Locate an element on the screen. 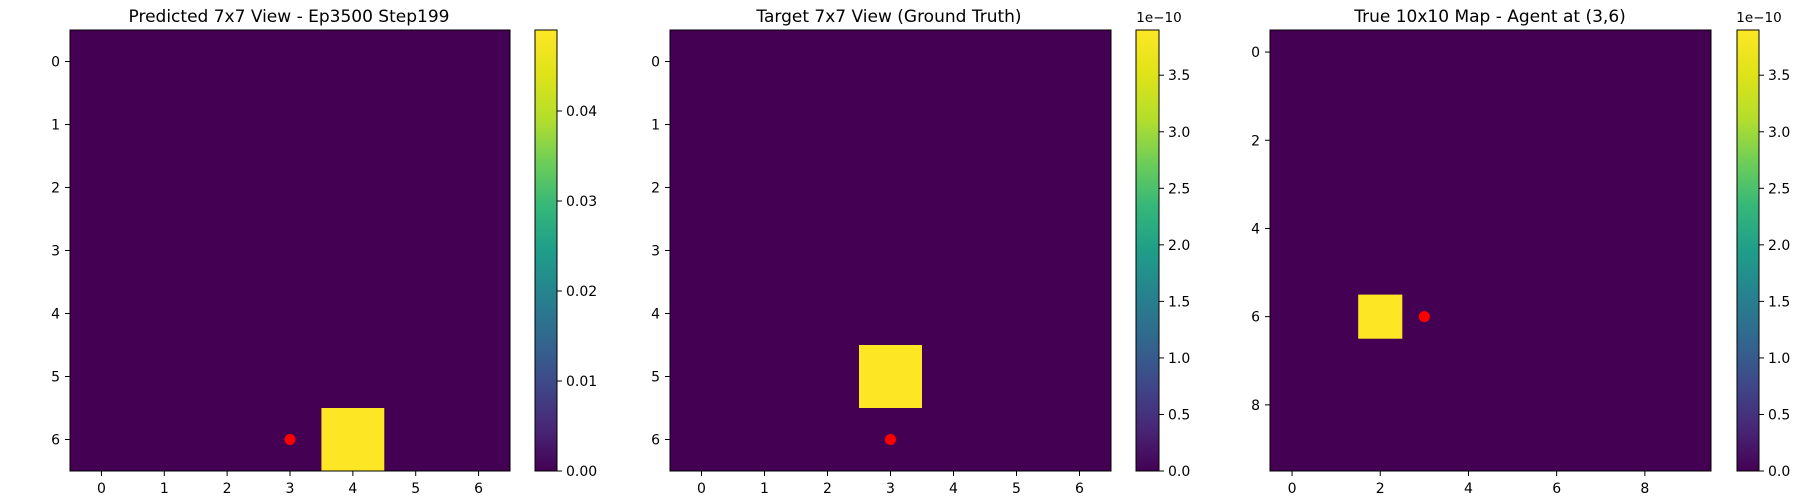 Image resolution: width=1800 pixels, height=500 pixels. colorbar-tick-label: 0.04 is located at coordinates (581, 112).